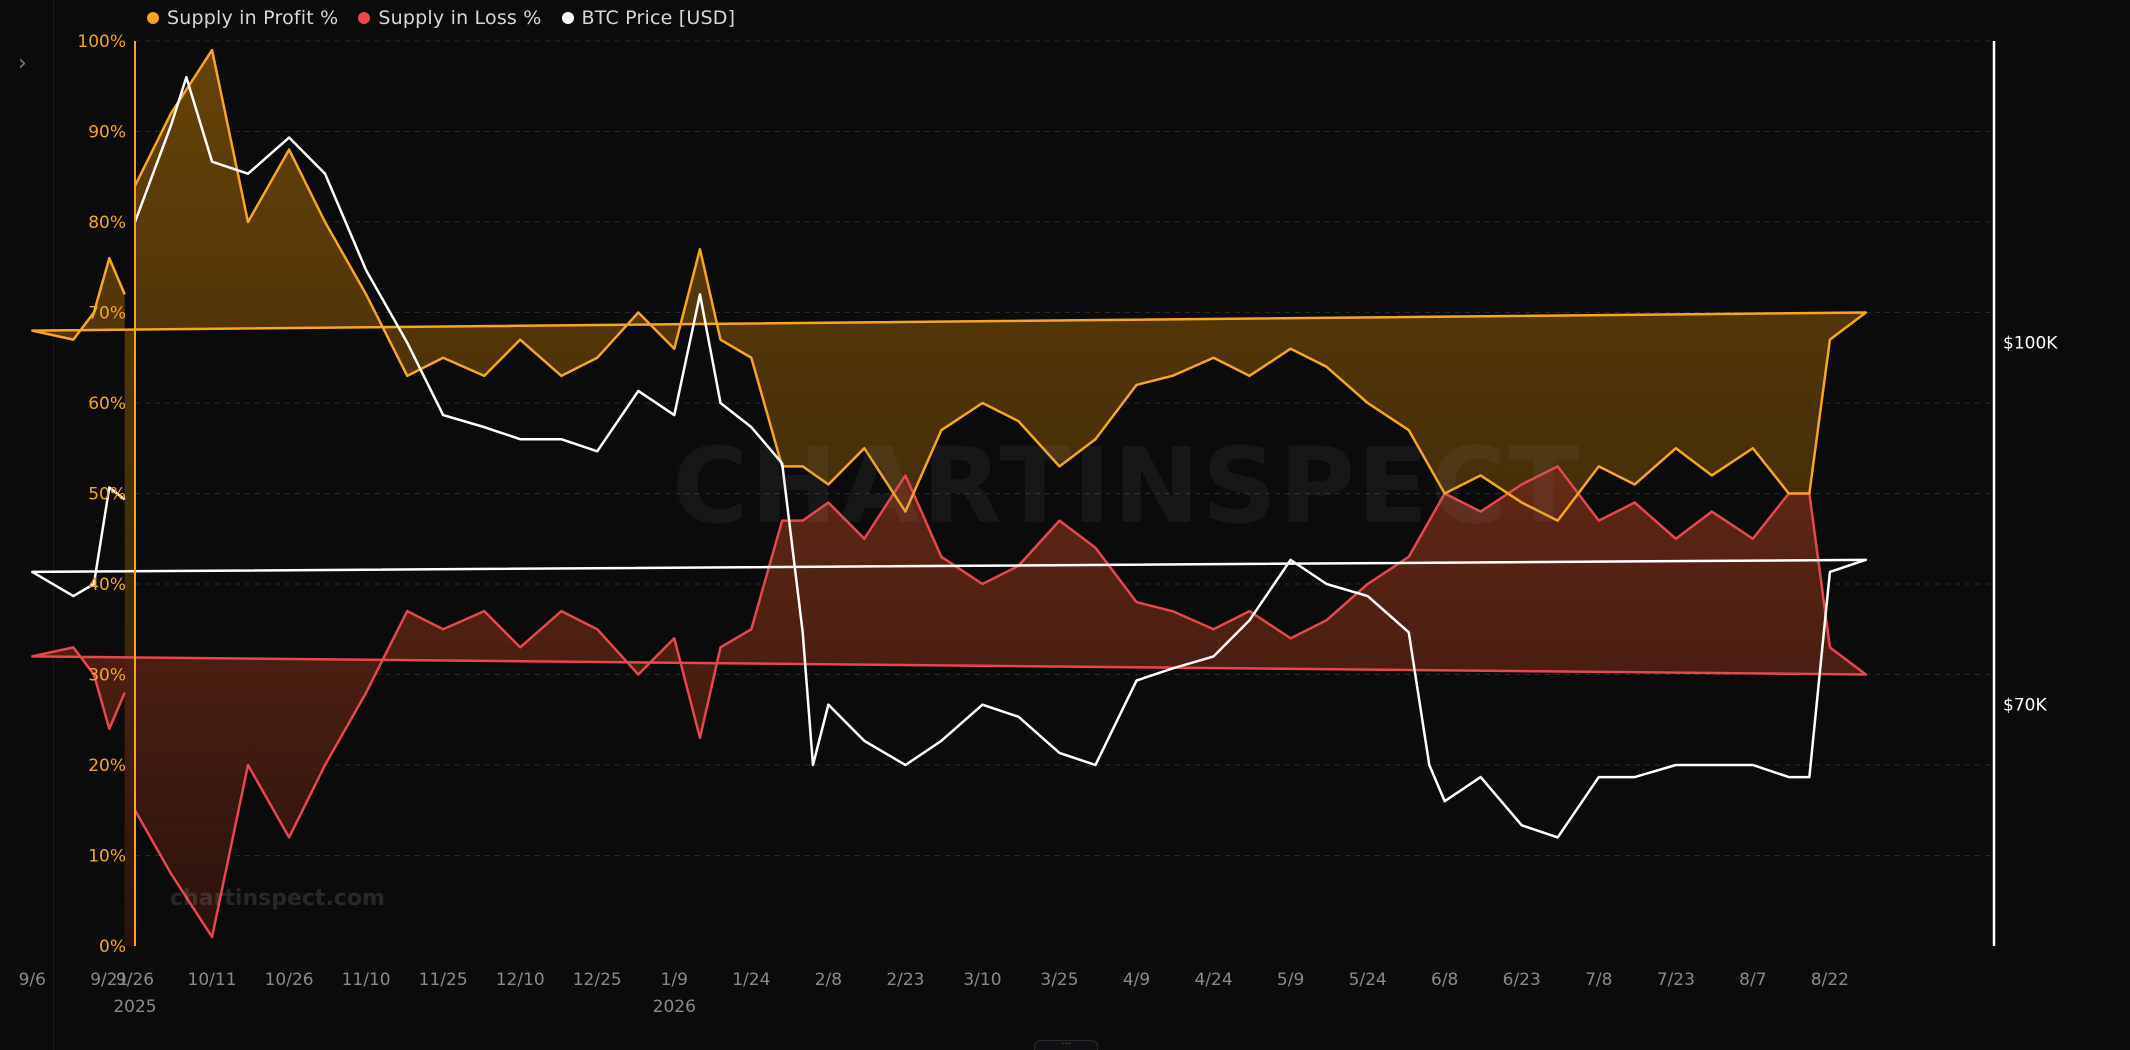 The height and width of the screenshot is (1050, 2130). What do you see at coordinates (366, 980) in the screenshot?
I see `x-tick-label: 11/10` at bounding box center [366, 980].